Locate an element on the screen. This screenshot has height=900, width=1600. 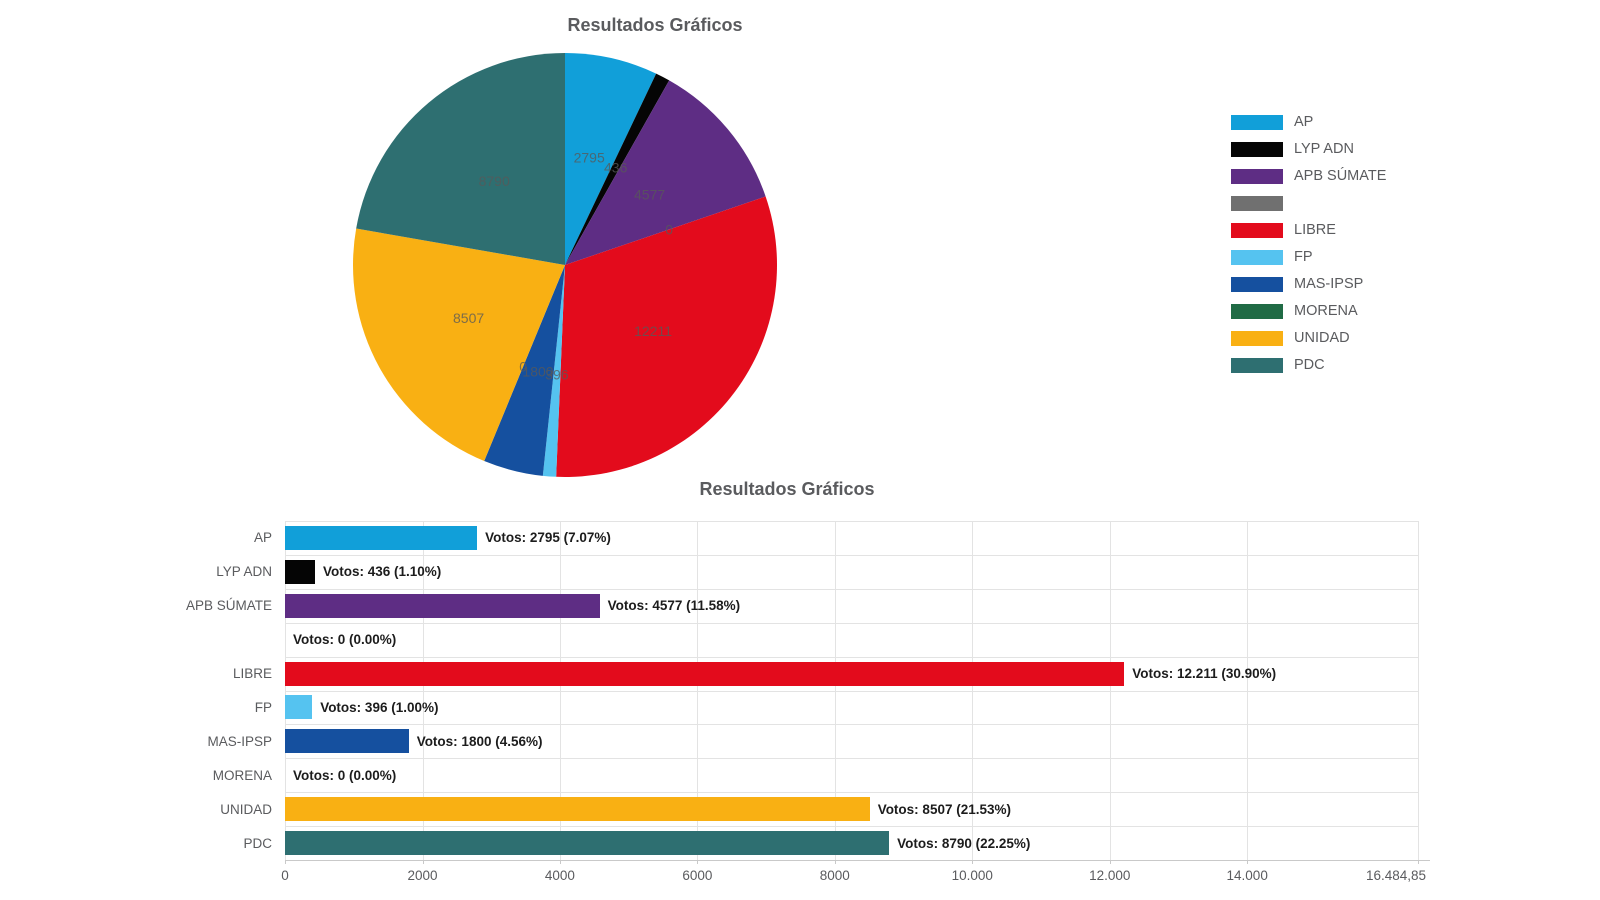
legend-item-sin-sigla is located at coordinates (1308, 203).